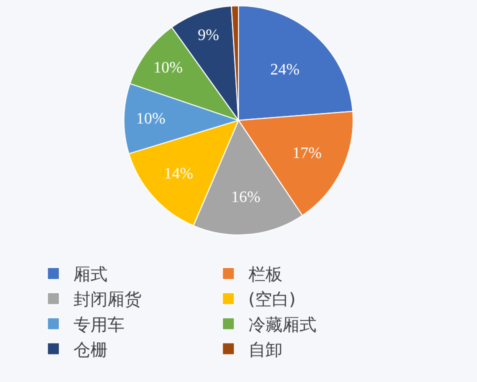 Image resolution: width=477 pixels, height=382 pixels. I want to click on data-label: 17%, so click(307, 153).